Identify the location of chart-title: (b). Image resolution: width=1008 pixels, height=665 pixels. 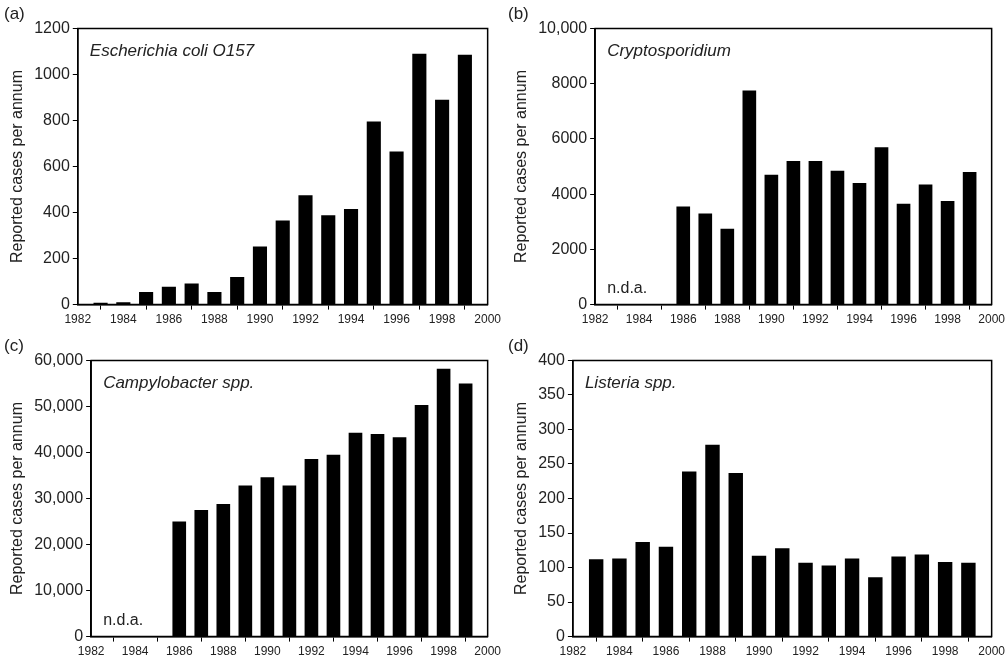
(518, 13).